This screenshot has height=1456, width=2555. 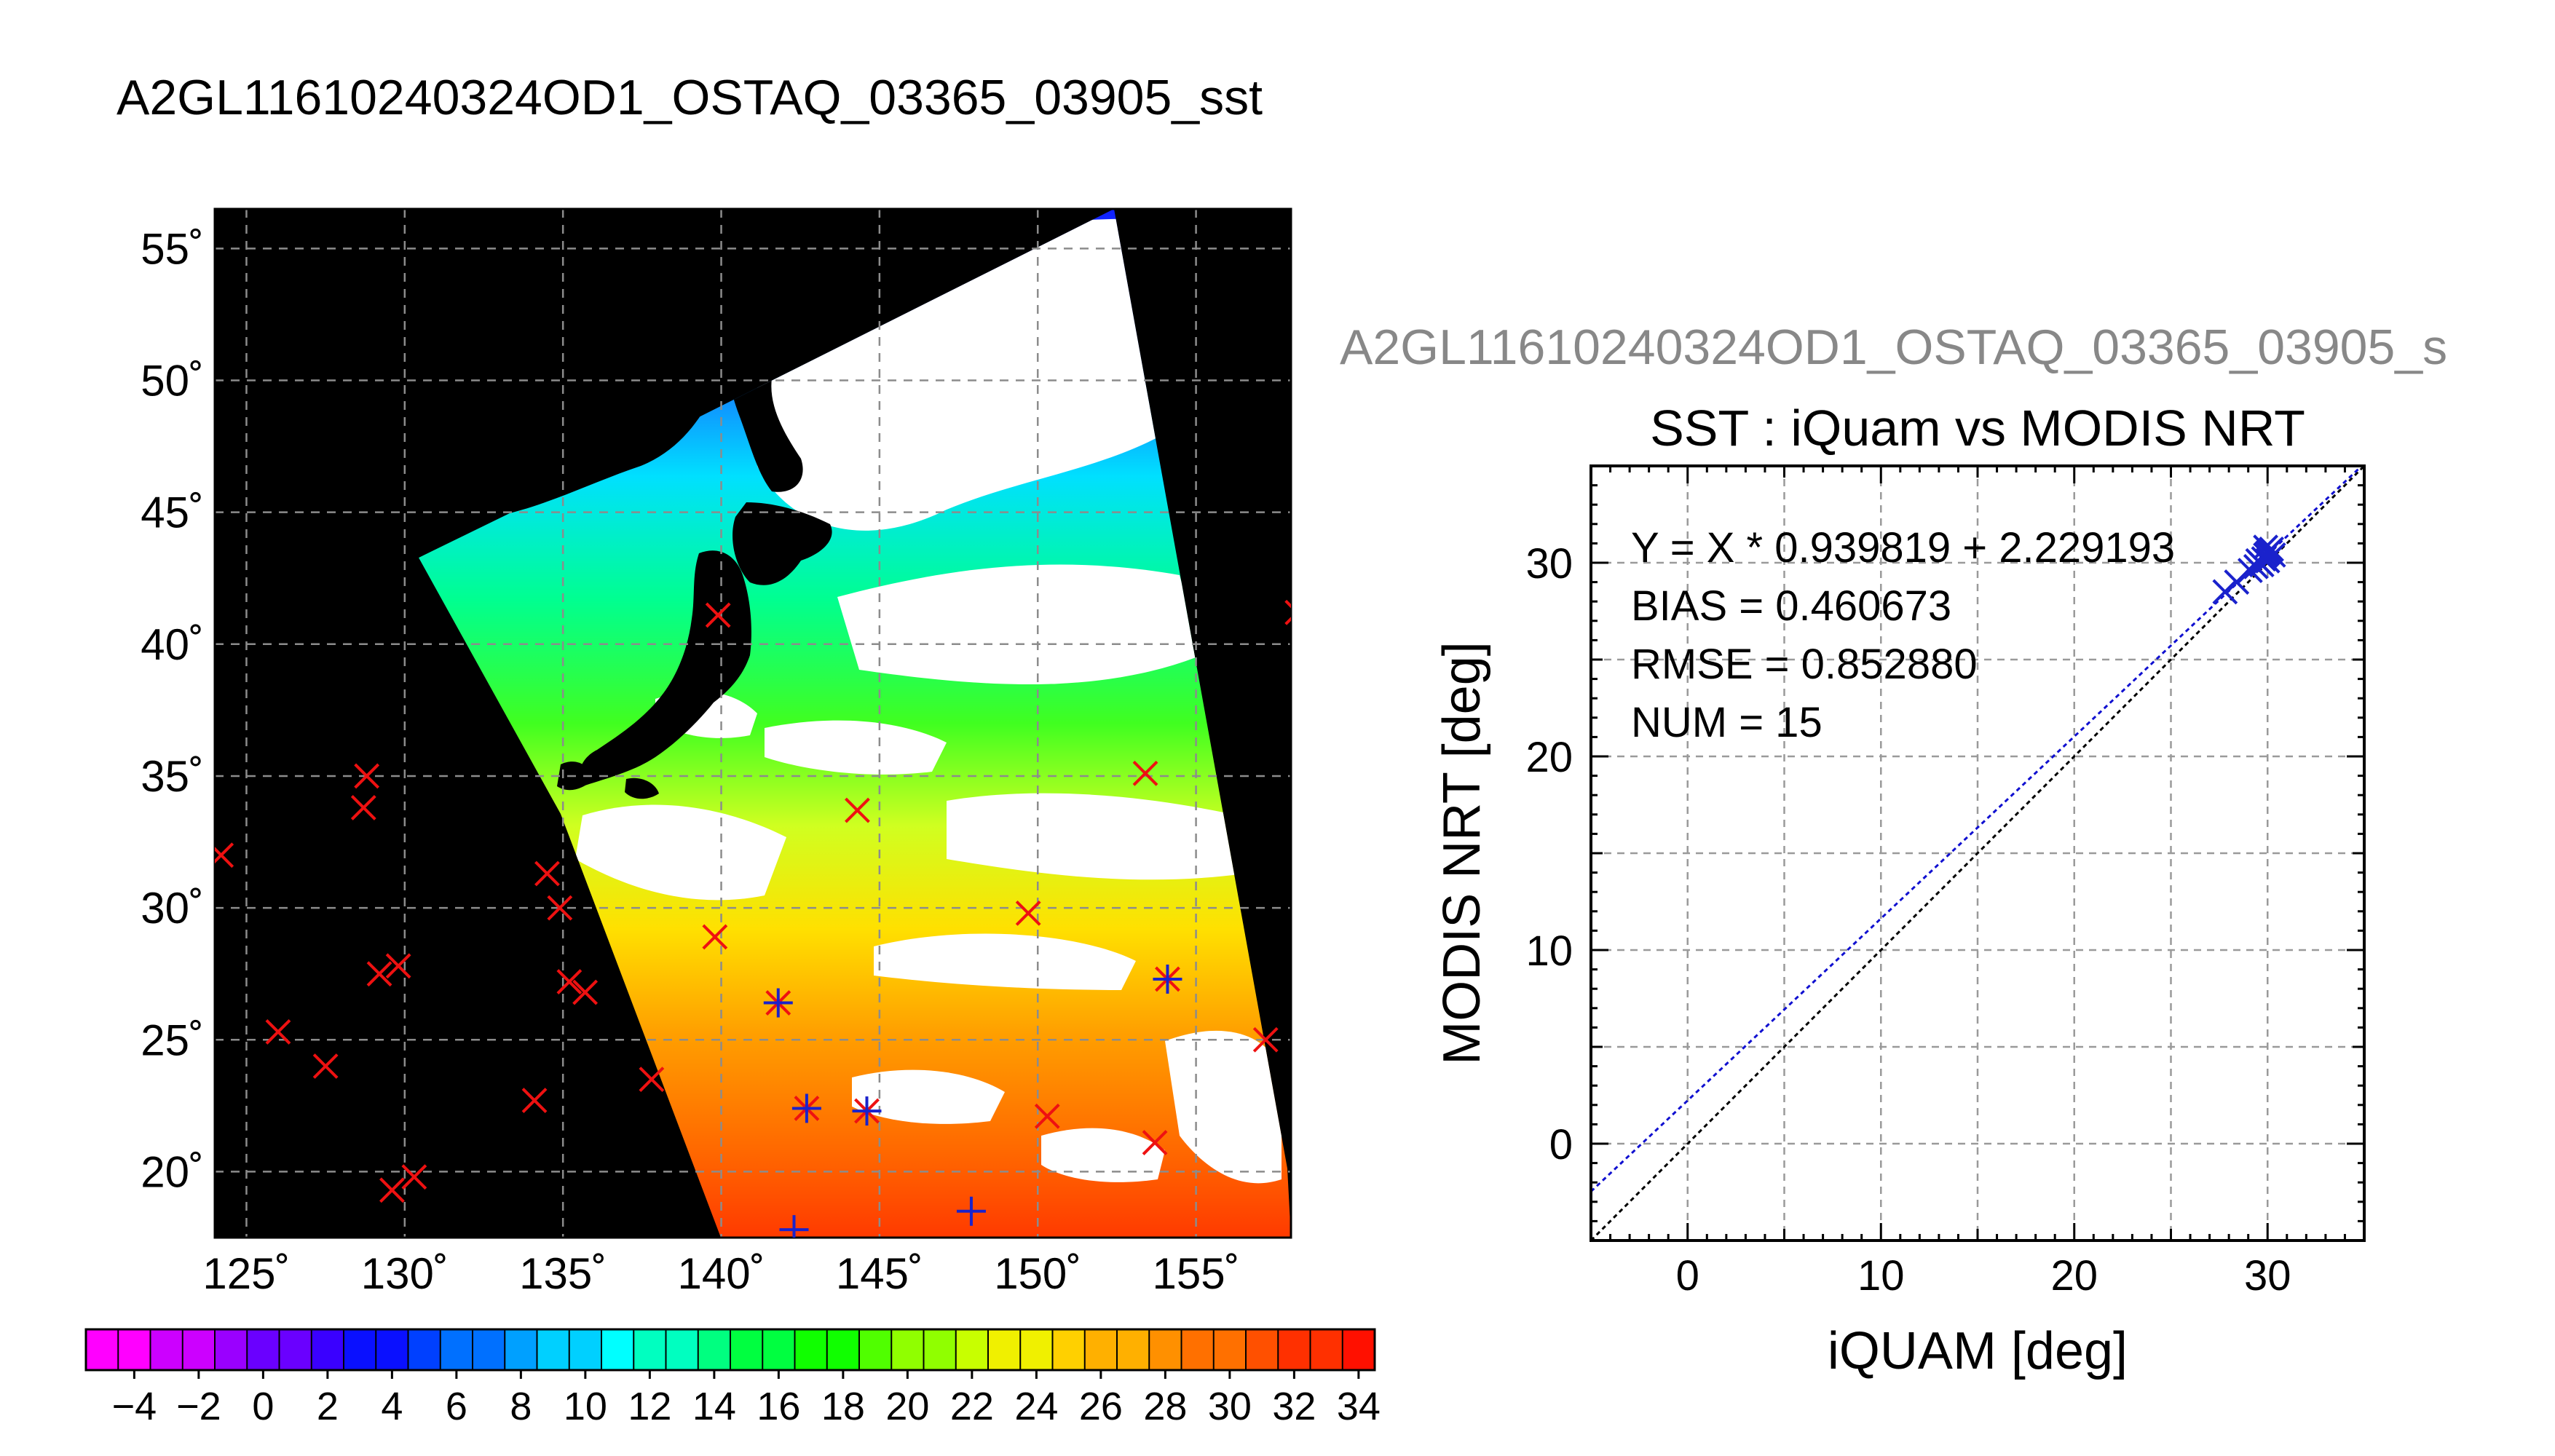 What do you see at coordinates (456, 1406) in the screenshot?
I see `colorbar-label: 6` at bounding box center [456, 1406].